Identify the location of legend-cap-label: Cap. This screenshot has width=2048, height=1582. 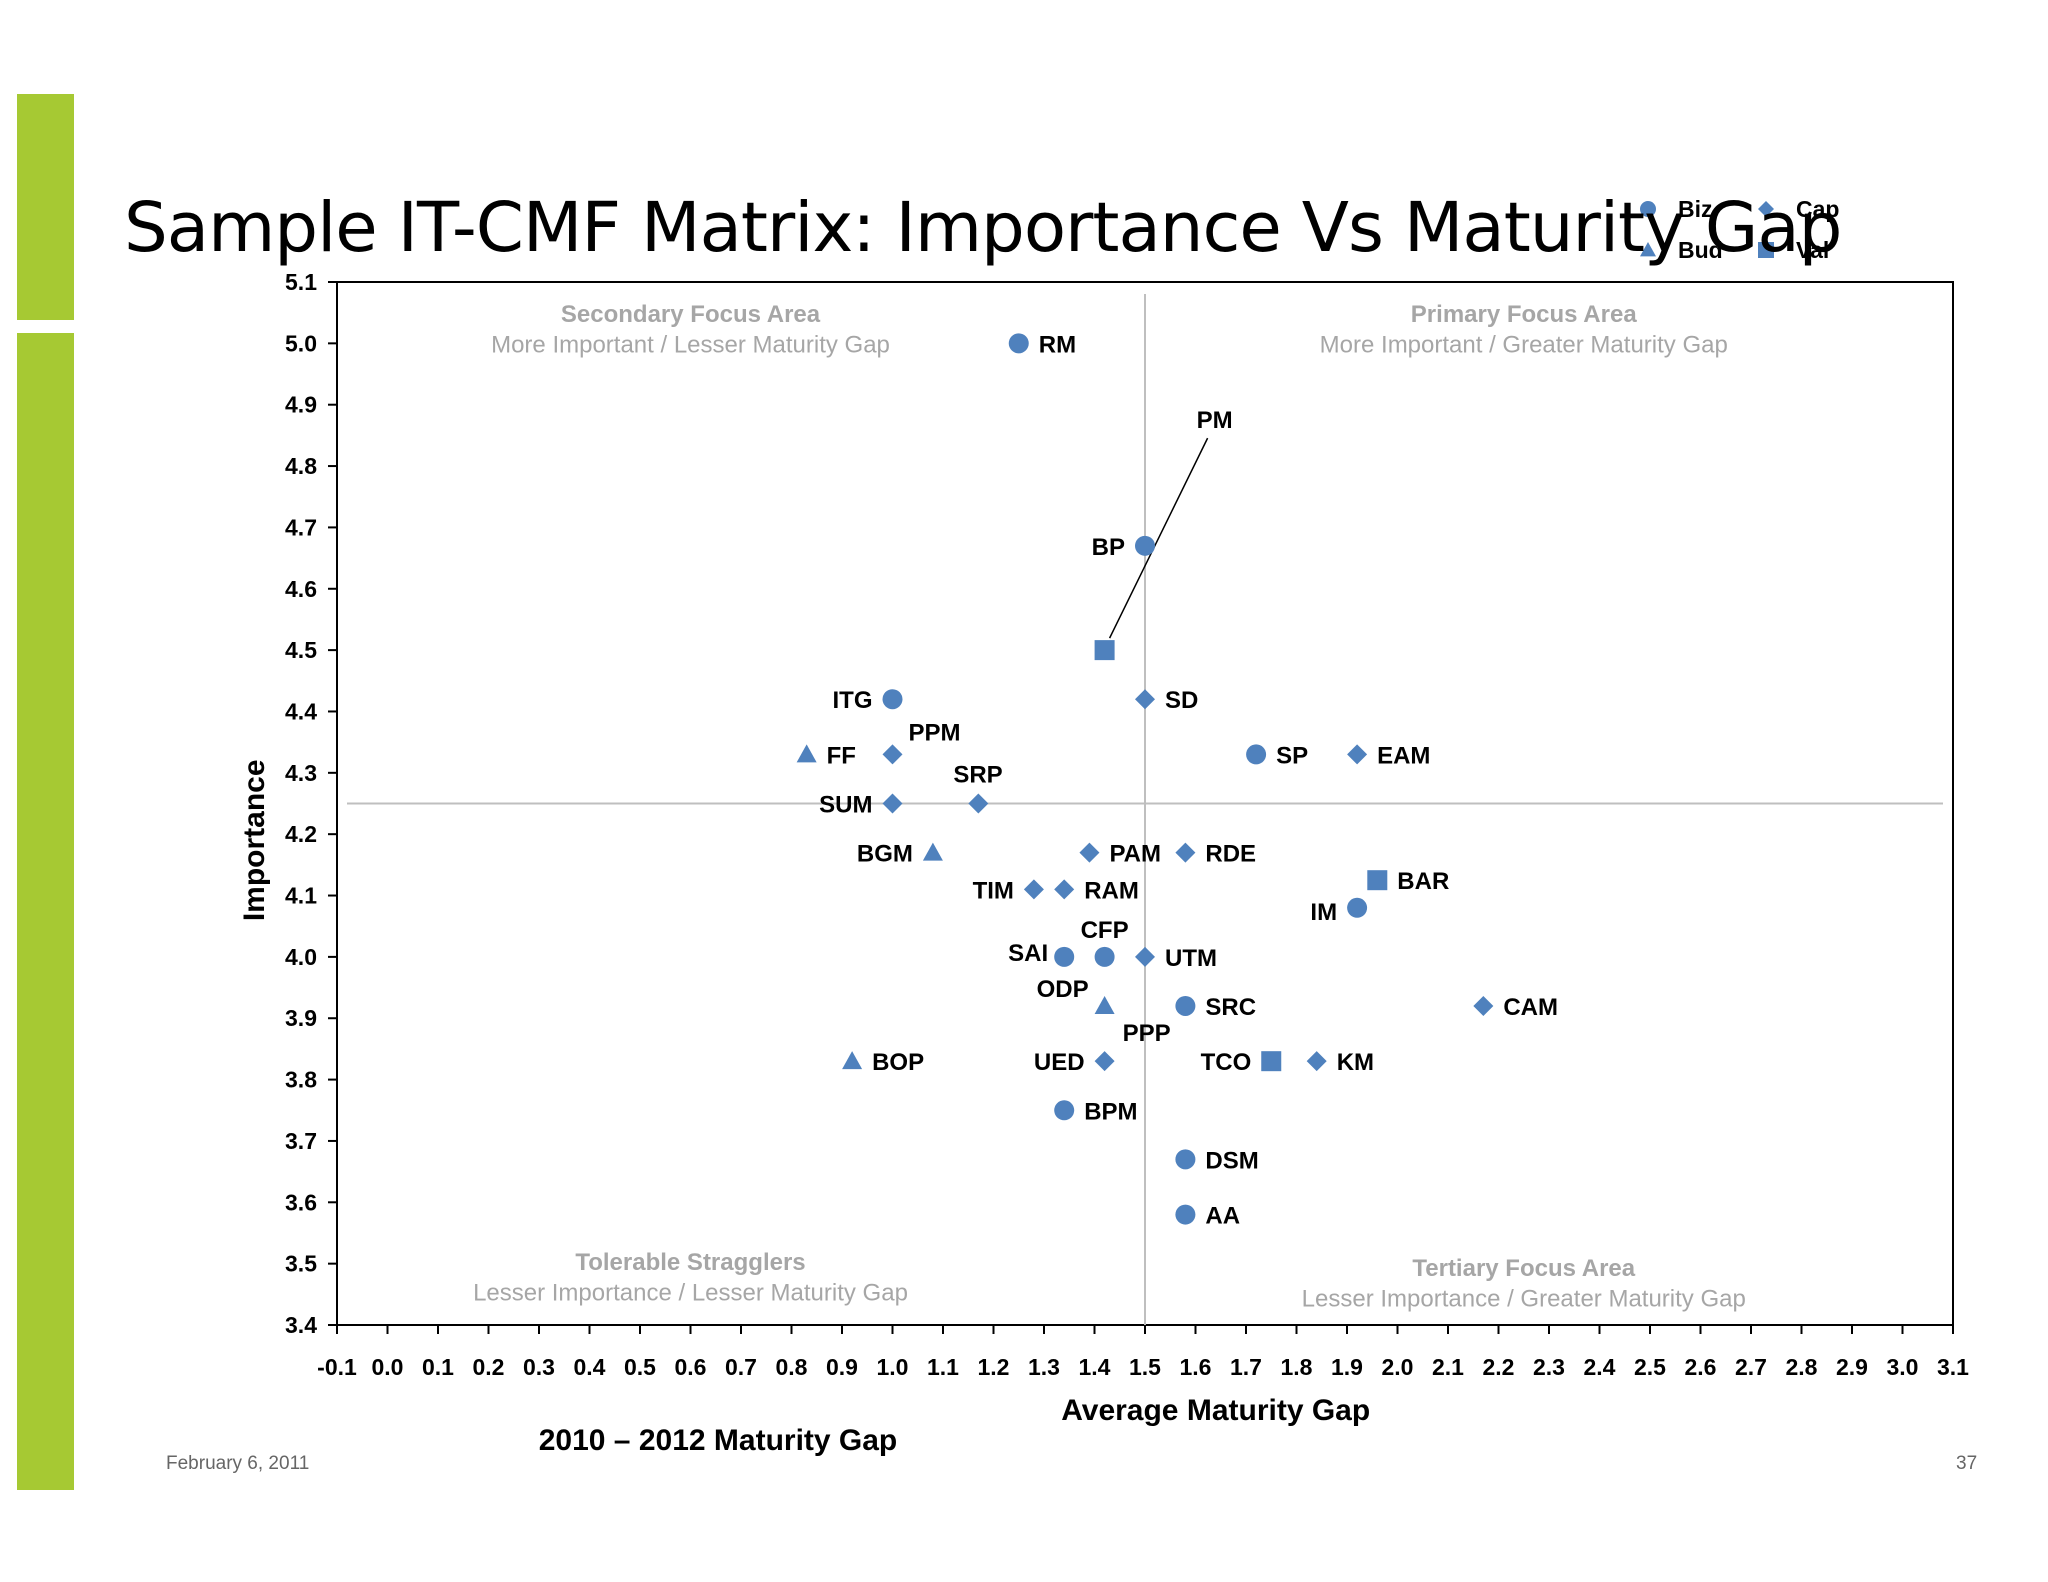
(1817, 209).